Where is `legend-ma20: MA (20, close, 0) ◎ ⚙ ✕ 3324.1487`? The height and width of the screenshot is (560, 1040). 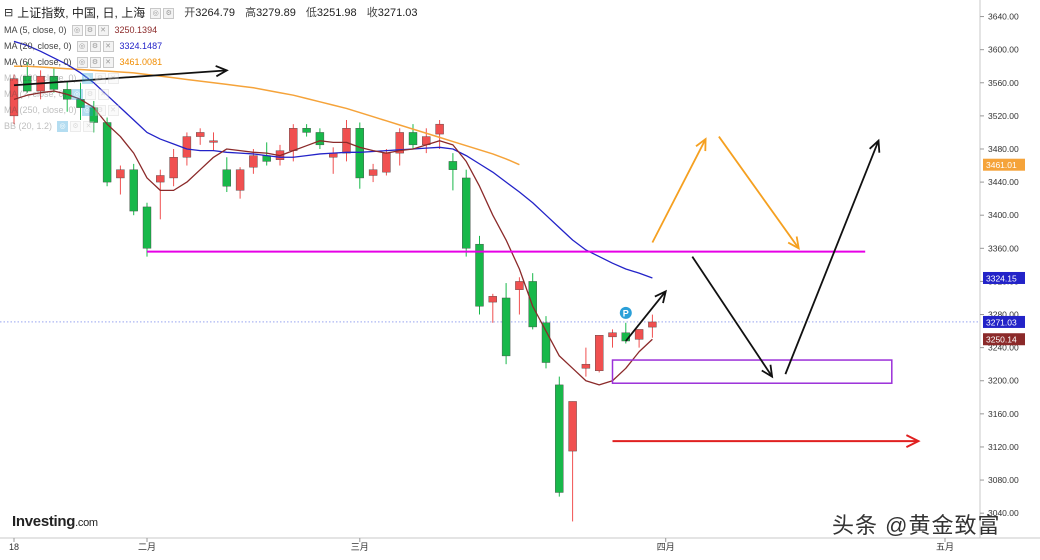 legend-ma20: MA (20, close, 0) ◎ ⚙ ✕ 3324.1487 is located at coordinates (83, 46).